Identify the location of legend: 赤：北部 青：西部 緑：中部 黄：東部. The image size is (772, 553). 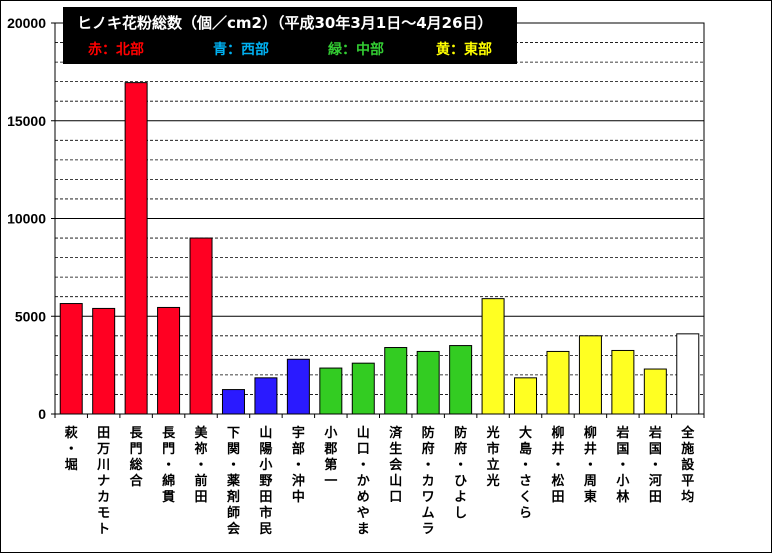
(290, 49).